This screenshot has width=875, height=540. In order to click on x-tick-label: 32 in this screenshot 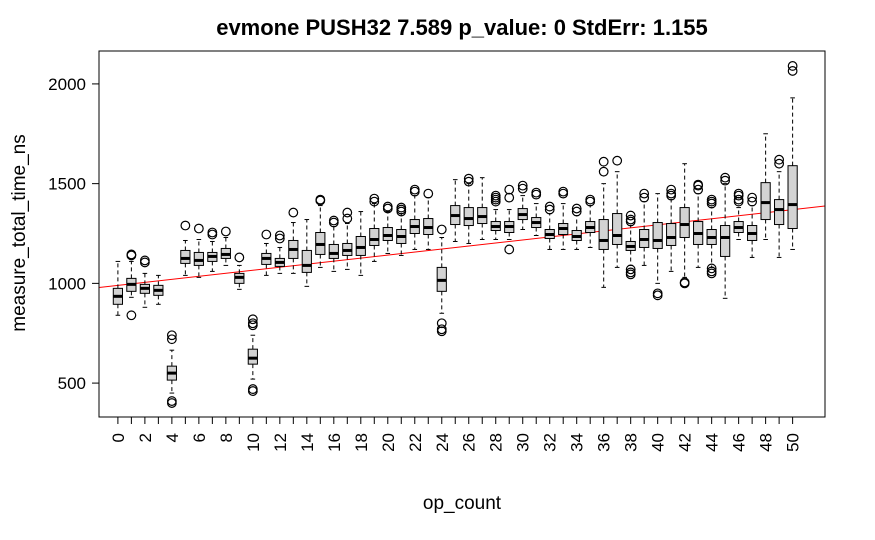, I will do `click(550, 442)`.